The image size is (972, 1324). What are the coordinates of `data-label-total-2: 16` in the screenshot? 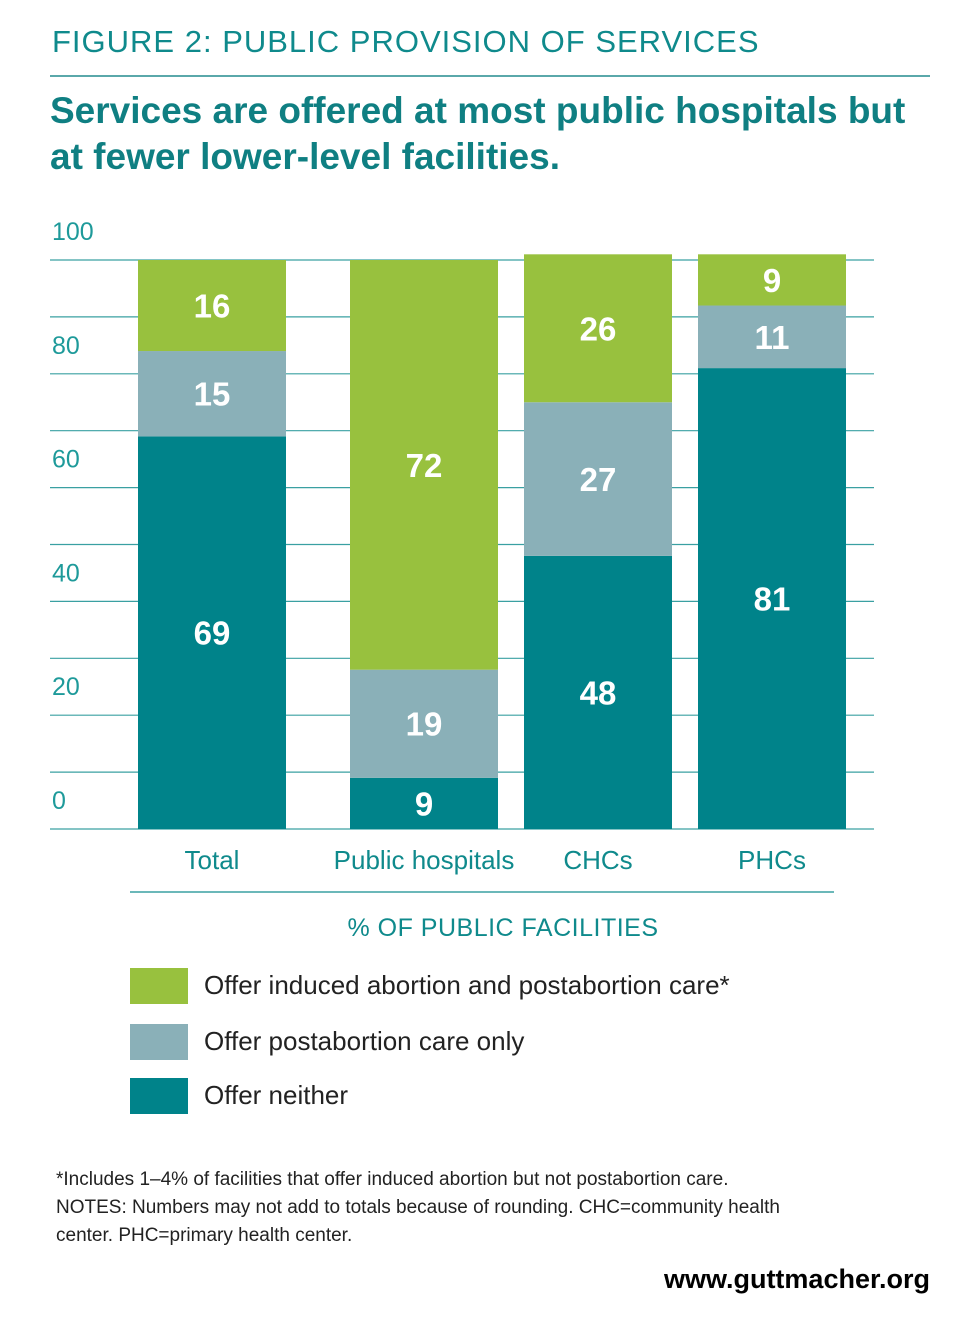 It's located at (212, 306).